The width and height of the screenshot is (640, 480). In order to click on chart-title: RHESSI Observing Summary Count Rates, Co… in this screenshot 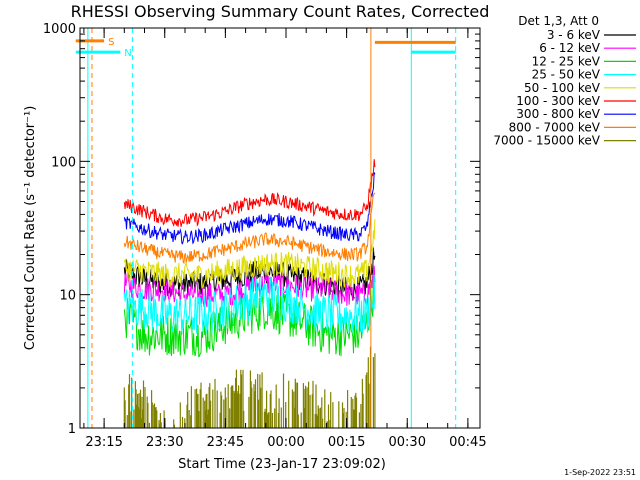, I will do `click(280, 11)`.